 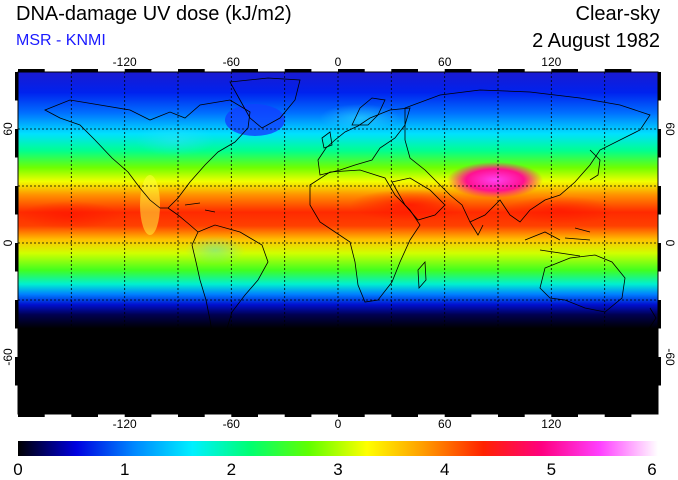 I want to click on lat-label-right: -60, so click(x=670, y=357).